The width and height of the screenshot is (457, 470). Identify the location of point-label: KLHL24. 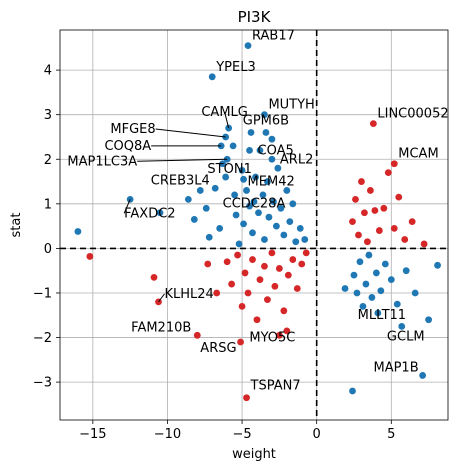
(188, 294).